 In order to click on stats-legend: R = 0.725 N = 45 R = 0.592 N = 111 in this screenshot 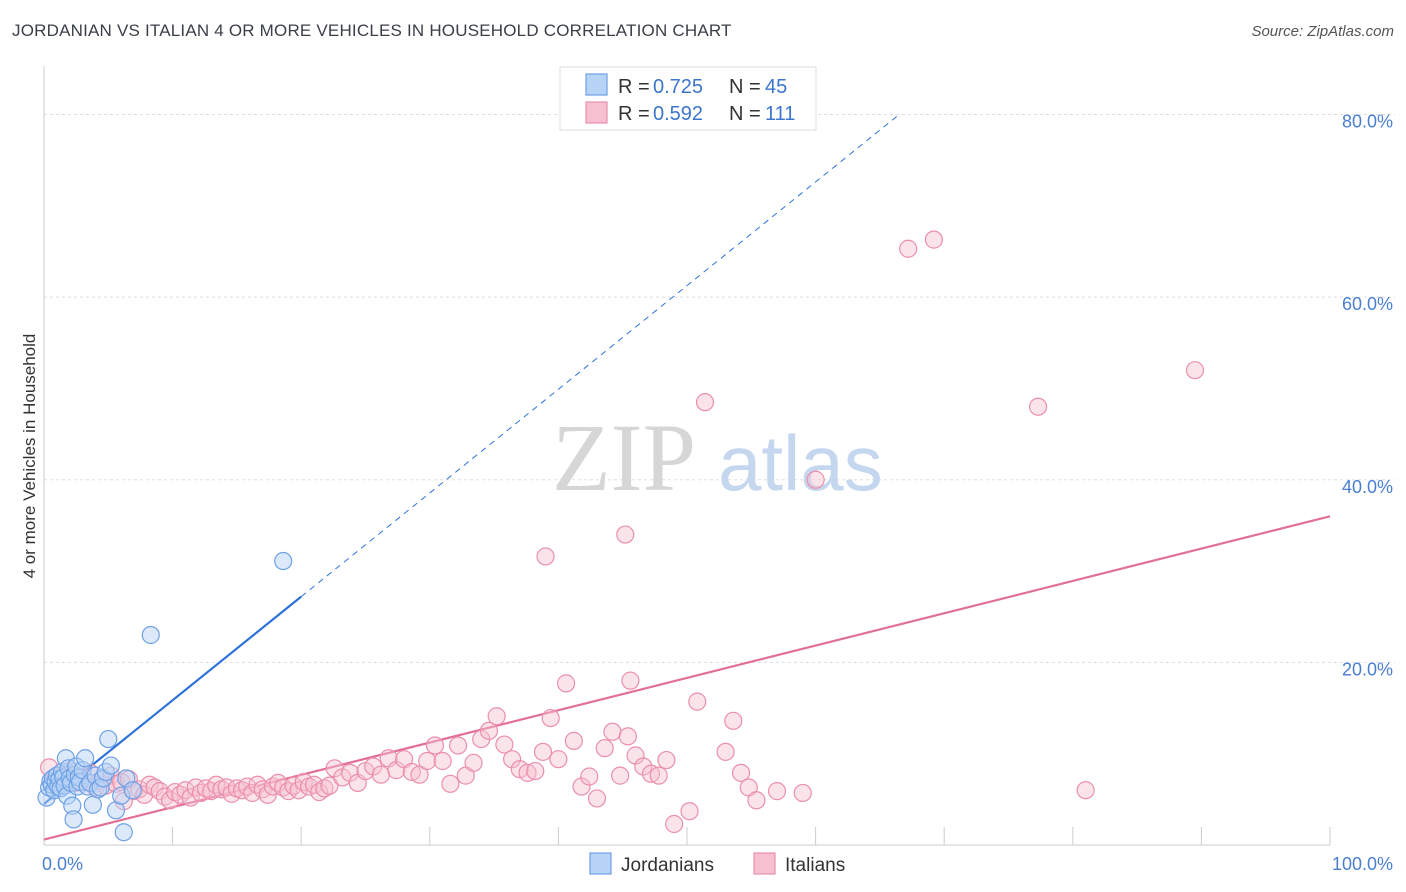, I will do `click(688, 98)`.